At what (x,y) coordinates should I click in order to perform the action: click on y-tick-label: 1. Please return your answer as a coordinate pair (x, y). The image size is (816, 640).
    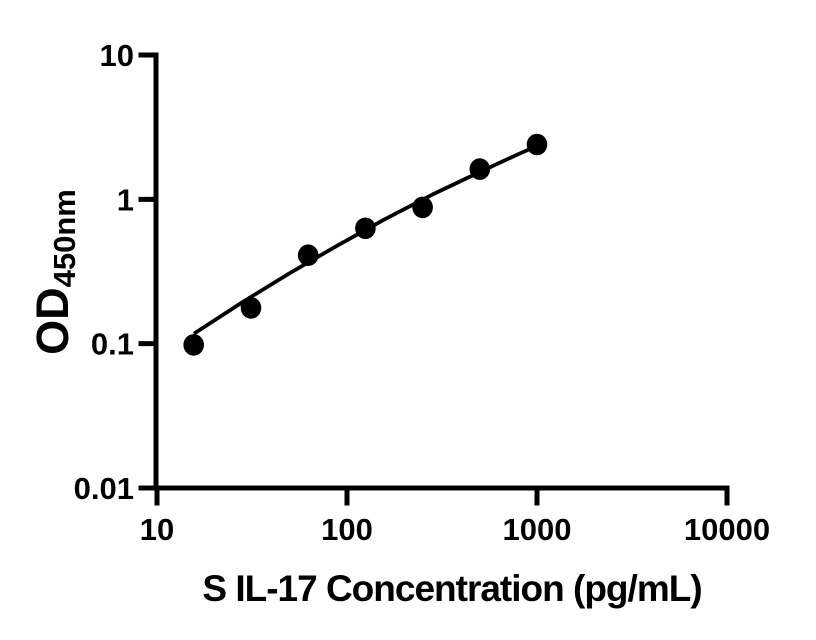
    Looking at the image, I should click on (125, 199).